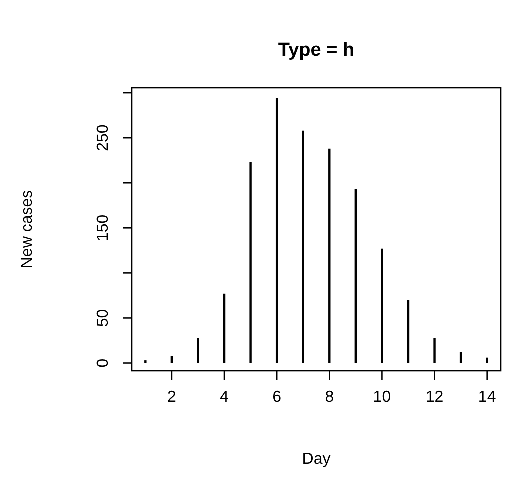  I want to click on x-tick-label: 4, so click(225, 397).